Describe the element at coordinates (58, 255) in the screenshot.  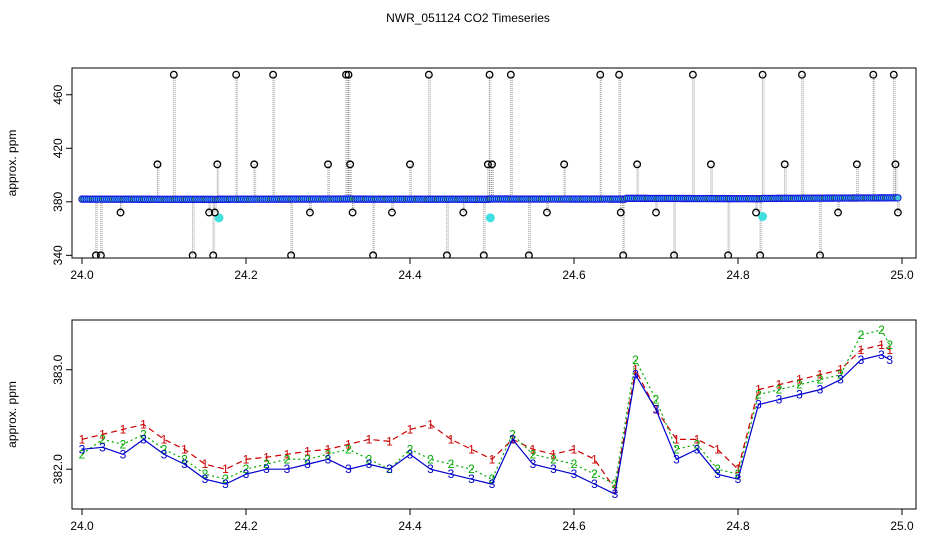
I see `y-tick-label: 340` at that location.